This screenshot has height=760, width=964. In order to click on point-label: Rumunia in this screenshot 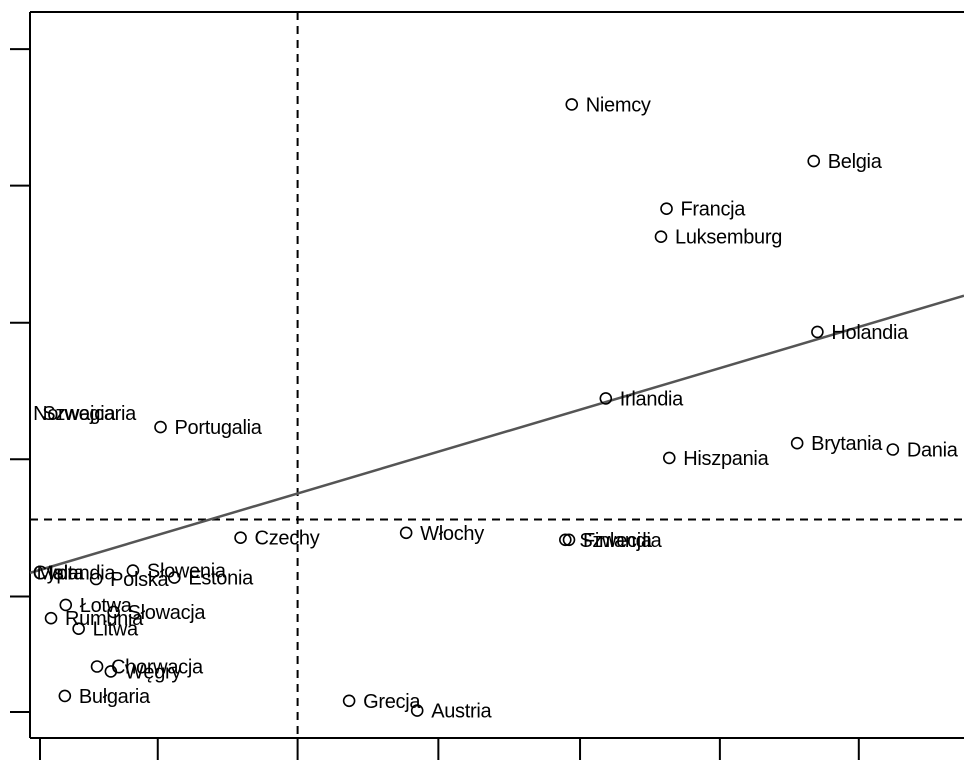, I will do `click(104, 619)`.